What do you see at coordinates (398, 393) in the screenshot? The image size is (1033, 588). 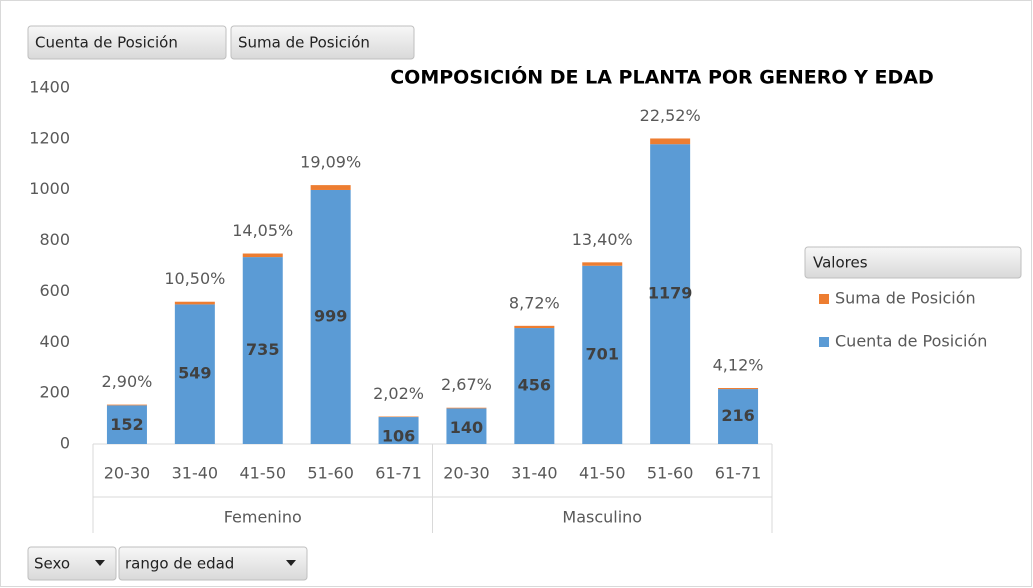 I see `data-label: 2,02%` at bounding box center [398, 393].